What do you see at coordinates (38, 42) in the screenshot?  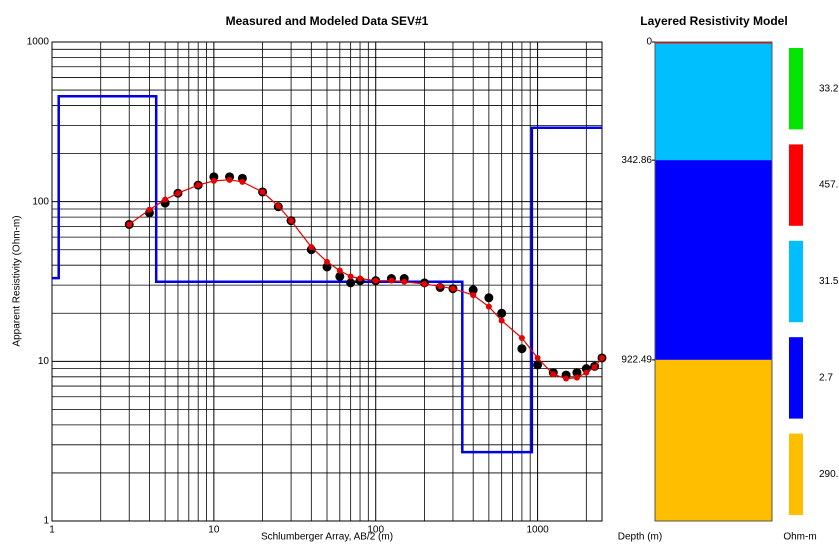 I see `y-tick-label: 1000` at bounding box center [38, 42].